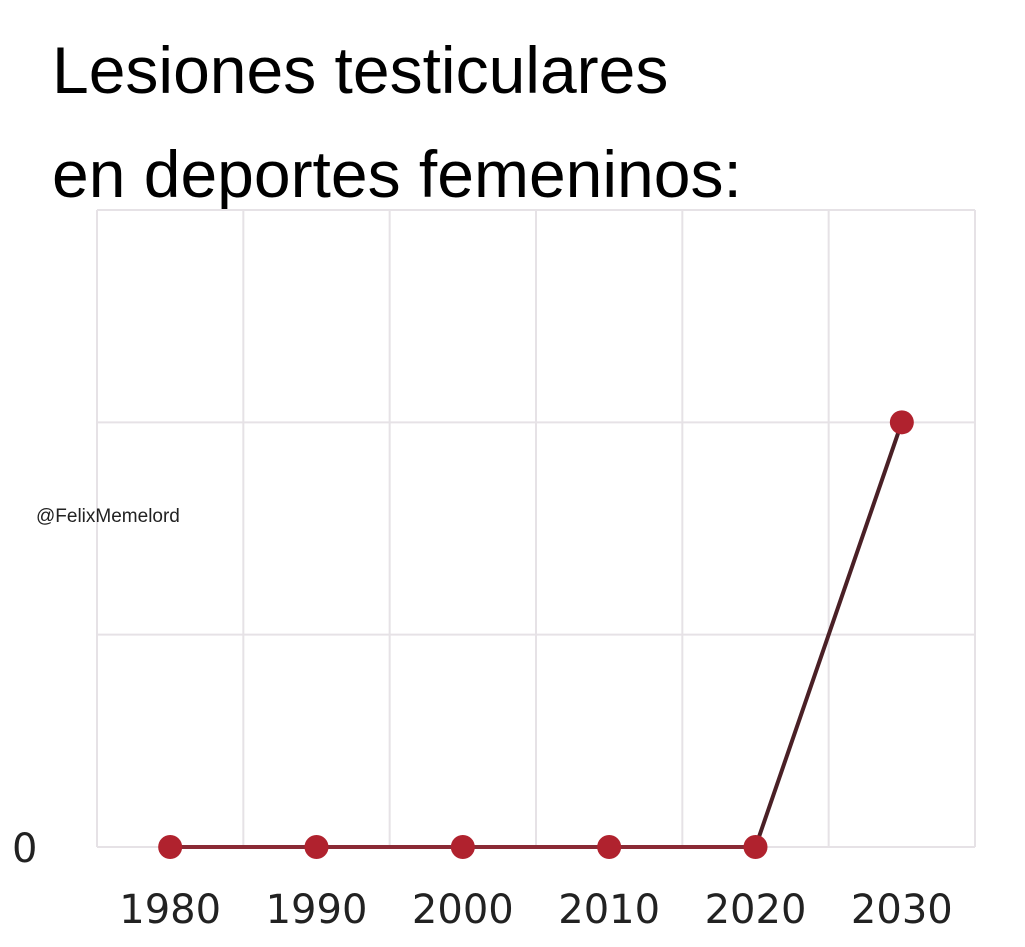 The height and width of the screenshot is (947, 1025). What do you see at coordinates (397, 174) in the screenshot?
I see `title-line-2: en deportes femeninos:` at bounding box center [397, 174].